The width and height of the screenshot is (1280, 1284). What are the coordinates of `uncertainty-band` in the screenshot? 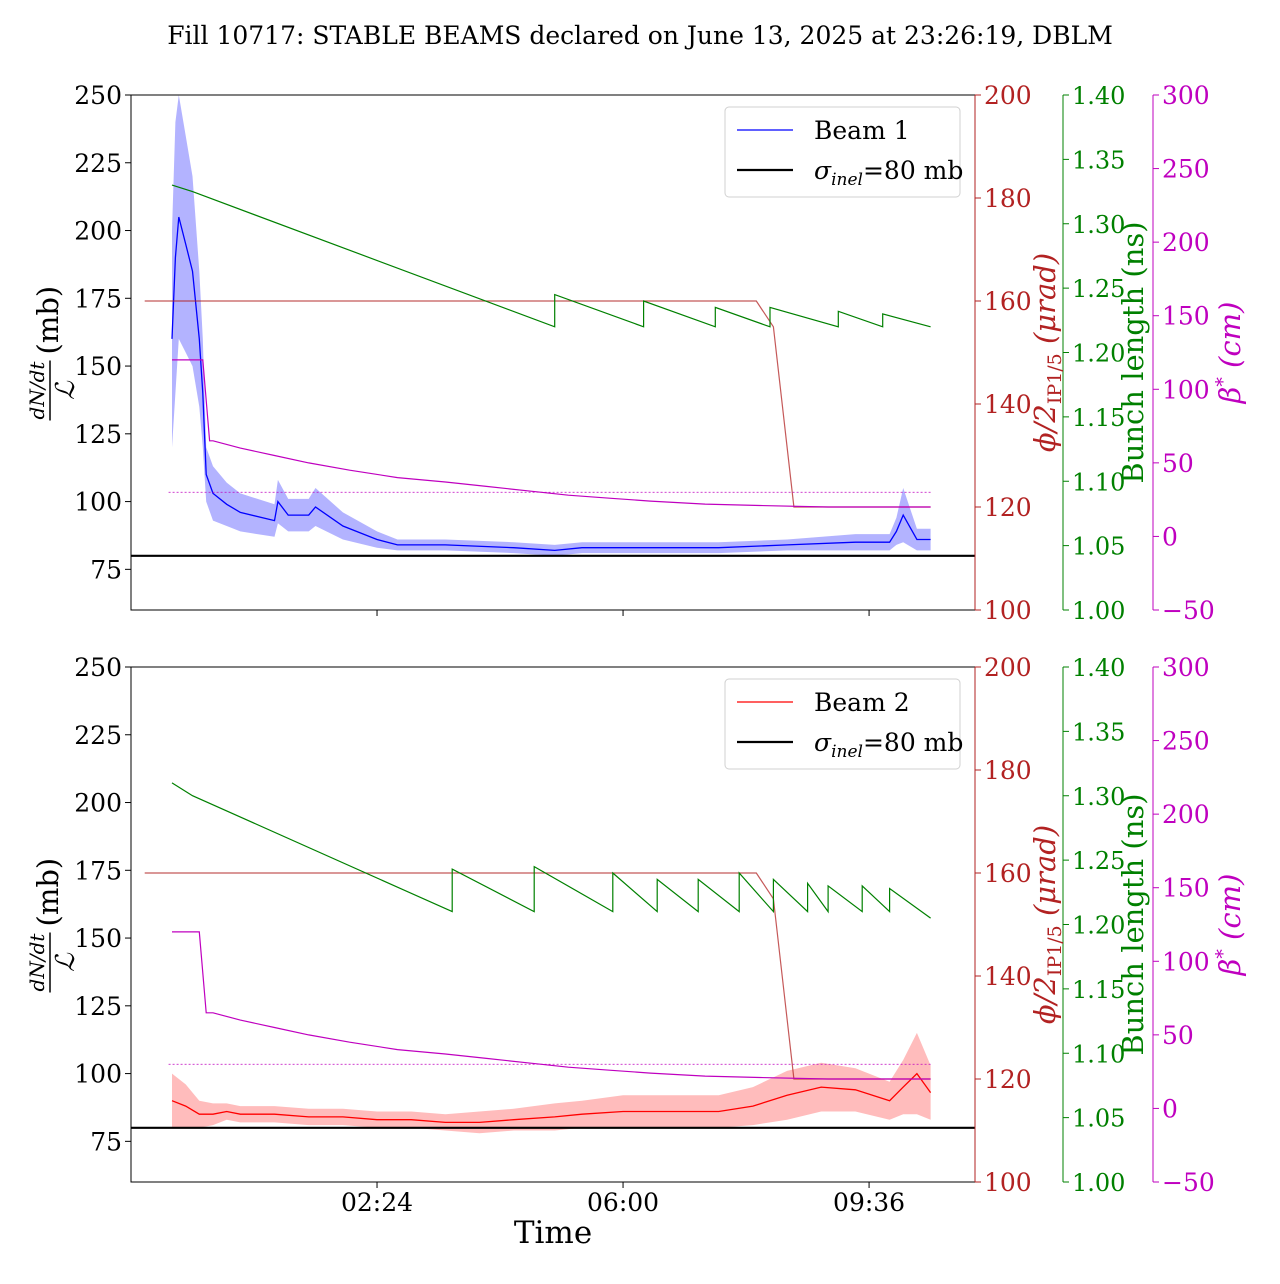 It's located at (551, 1083).